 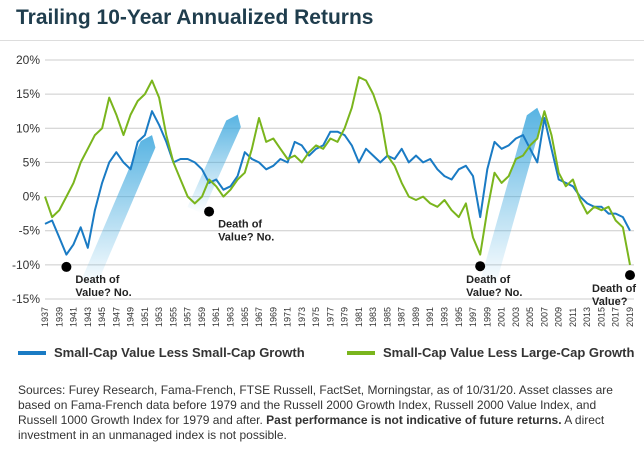 What do you see at coordinates (530, 317) in the screenshot?
I see `x-tick-label: 2005` at bounding box center [530, 317].